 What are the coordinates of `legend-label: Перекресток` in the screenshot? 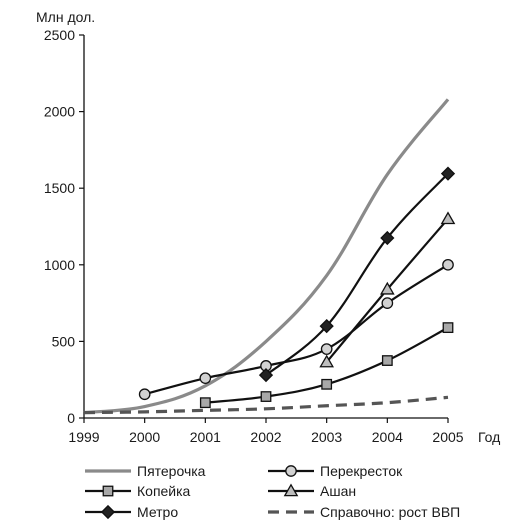 It's located at (361, 471).